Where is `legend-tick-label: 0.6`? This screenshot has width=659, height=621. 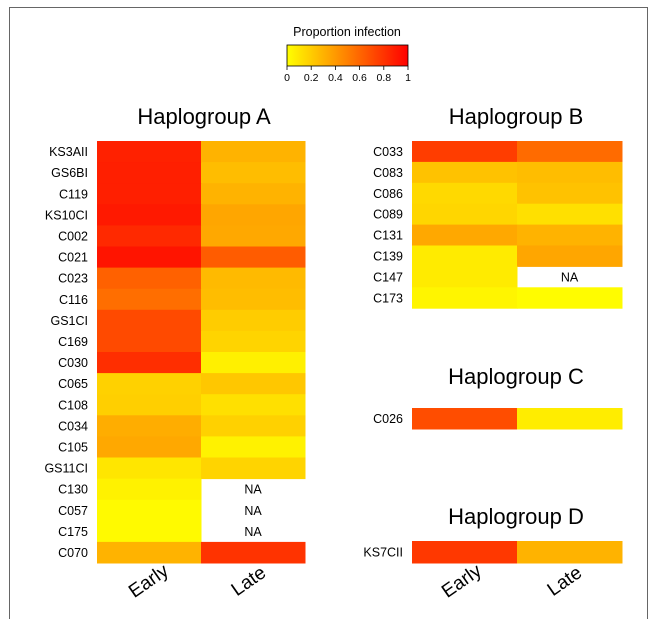 legend-tick-label: 0.6 is located at coordinates (359, 78).